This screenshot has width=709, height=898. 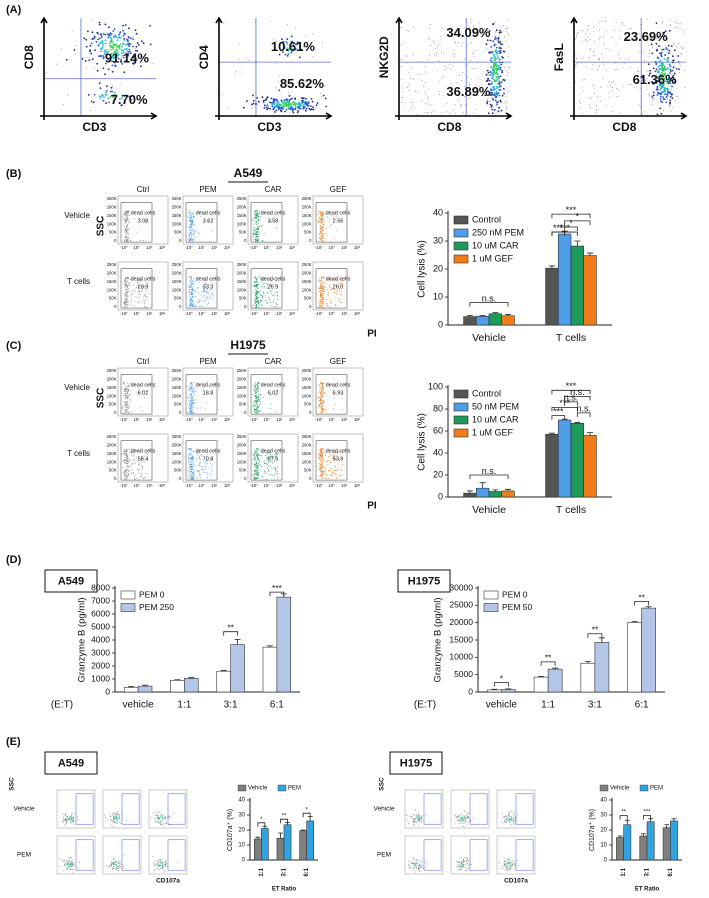 I want to click on cell-line-label: A549, so click(x=71, y=581).